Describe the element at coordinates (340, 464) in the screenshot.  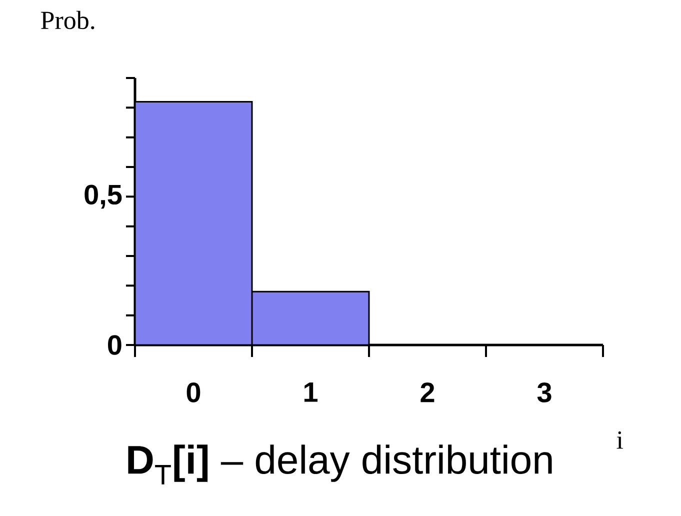
I see `text: D$_{T}$[i] – delay distribution` at that location.